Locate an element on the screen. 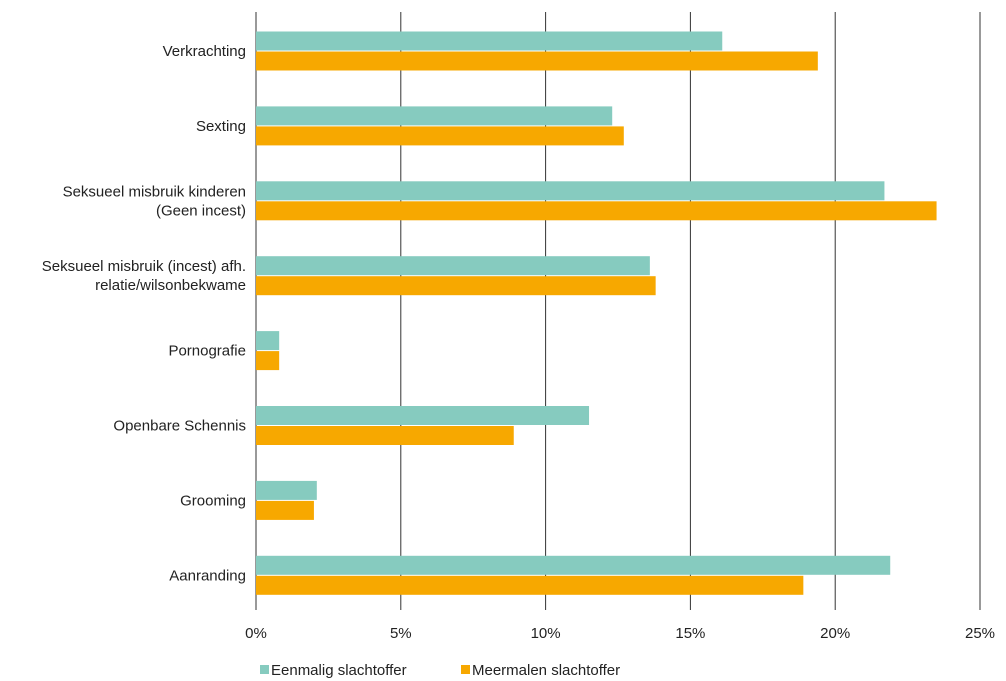 The height and width of the screenshot is (681, 1006). category-label: (Geen incest) is located at coordinates (201, 210).